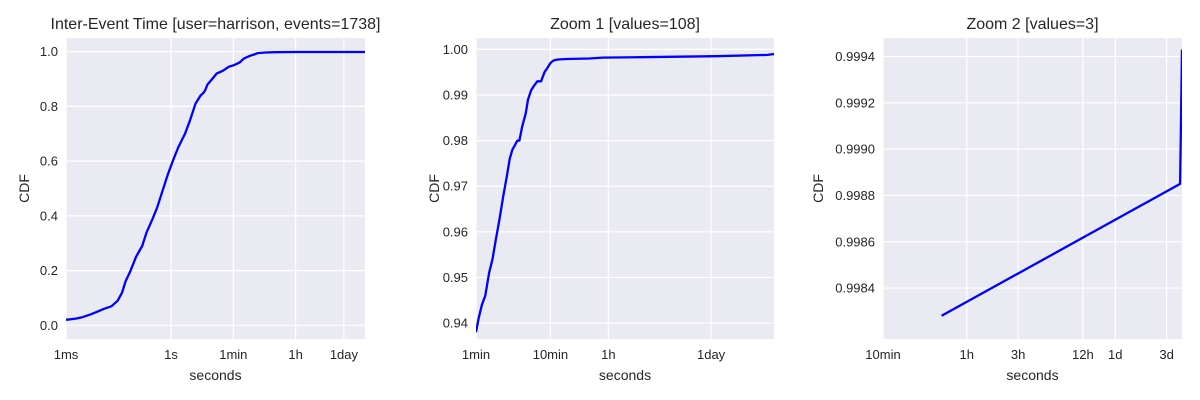 The image size is (1200, 400). Describe the element at coordinates (625, 24) in the screenshot. I see `chart-title: Zoom 1 [values=108]` at that location.